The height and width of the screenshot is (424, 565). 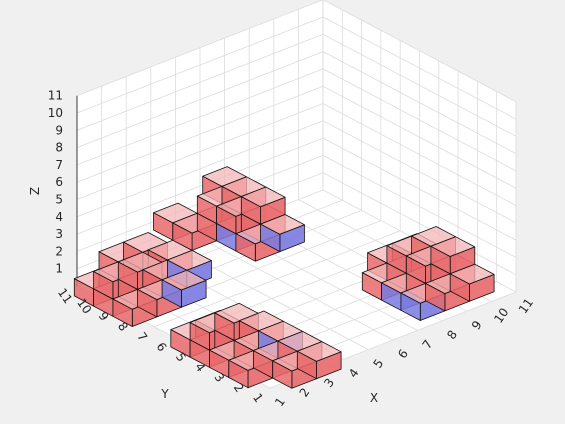 I want to click on z-tick-label: 5, so click(x=59, y=200).